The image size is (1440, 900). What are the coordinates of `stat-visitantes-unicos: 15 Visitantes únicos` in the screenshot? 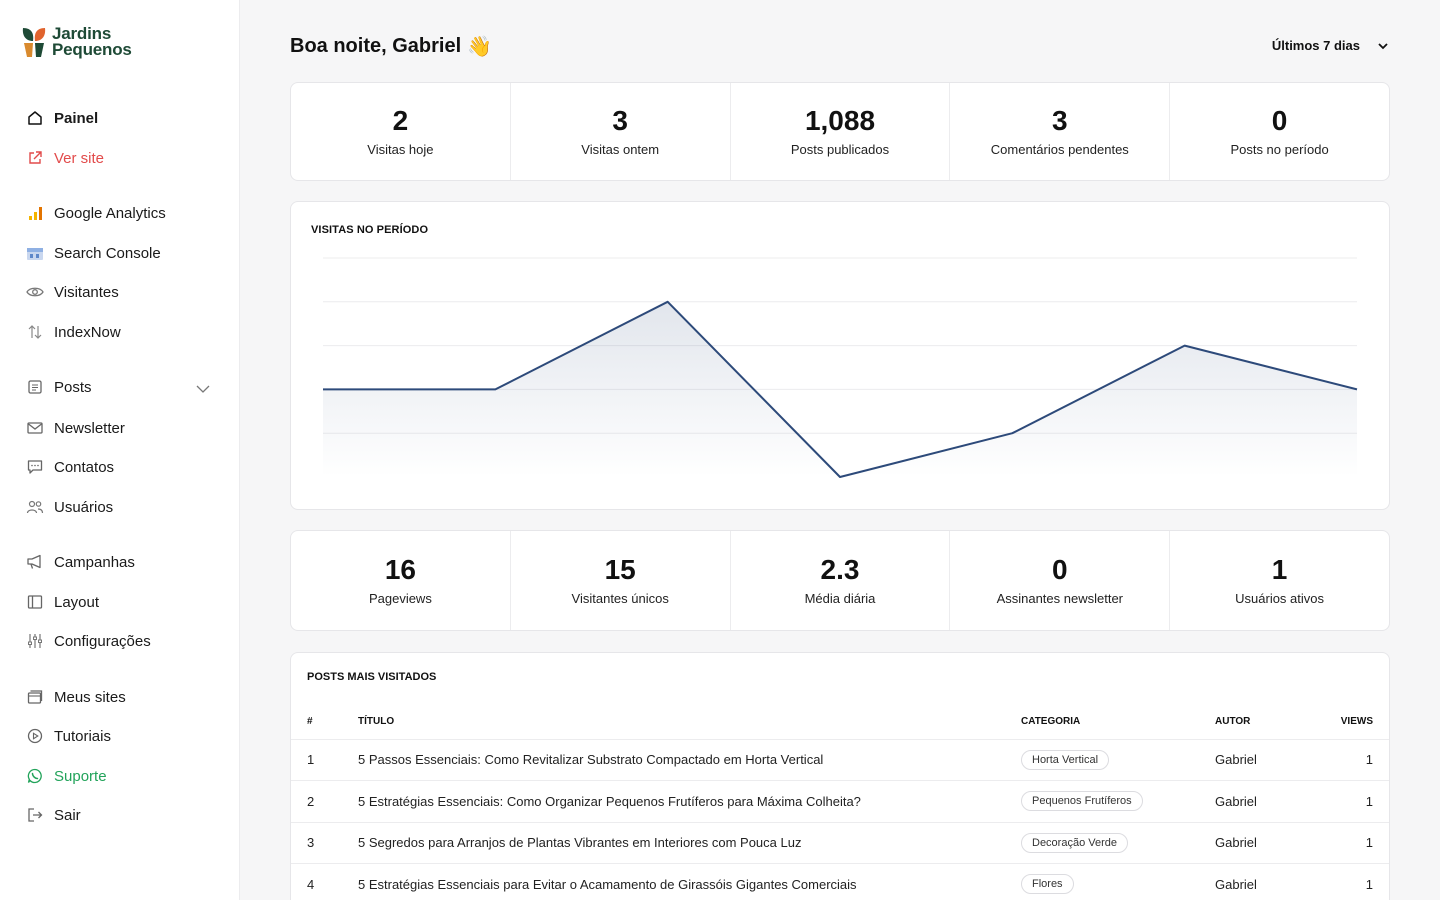 It's located at (621, 580).